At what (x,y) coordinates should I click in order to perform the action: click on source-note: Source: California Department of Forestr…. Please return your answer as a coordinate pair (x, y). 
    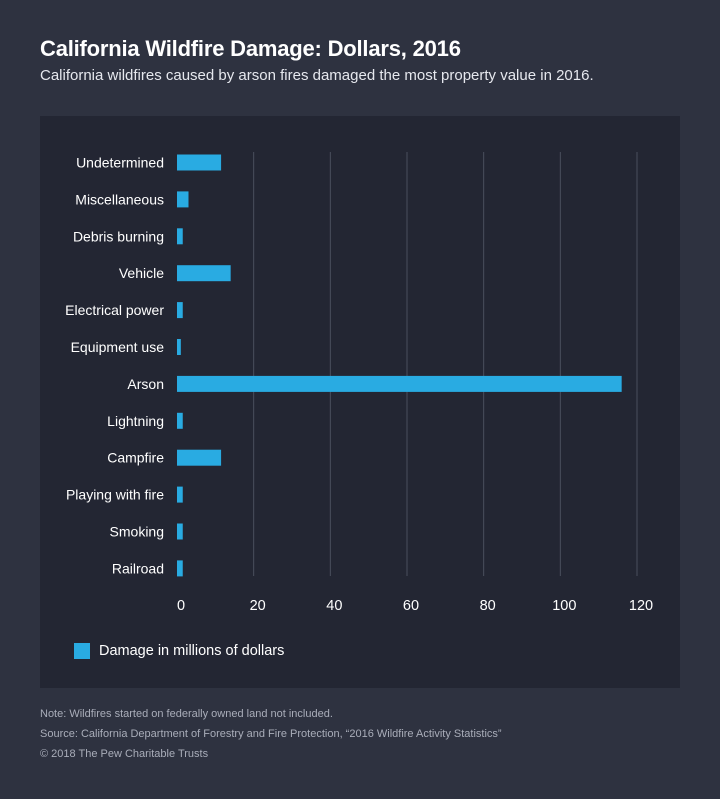
    Looking at the image, I should click on (271, 734).